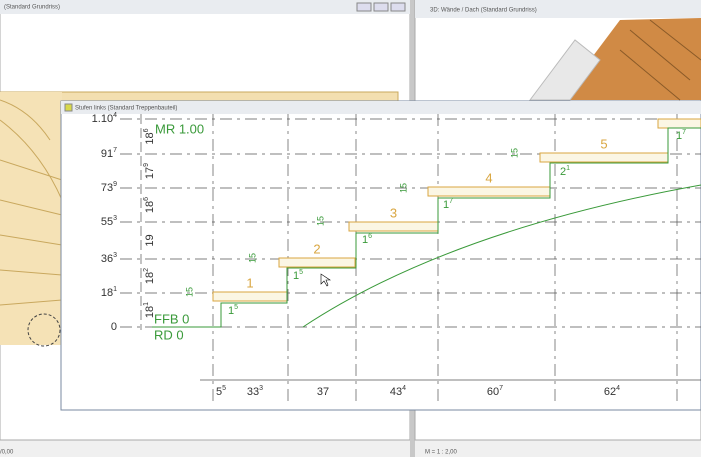 This screenshot has width=701, height=462. What do you see at coordinates (205, 7) in the screenshot?
I see `plan-titlebar` at bounding box center [205, 7].